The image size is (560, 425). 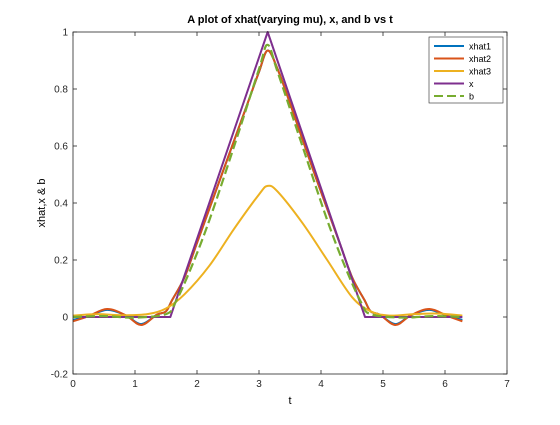 I want to click on x-tick-label: 6, so click(x=445, y=384).